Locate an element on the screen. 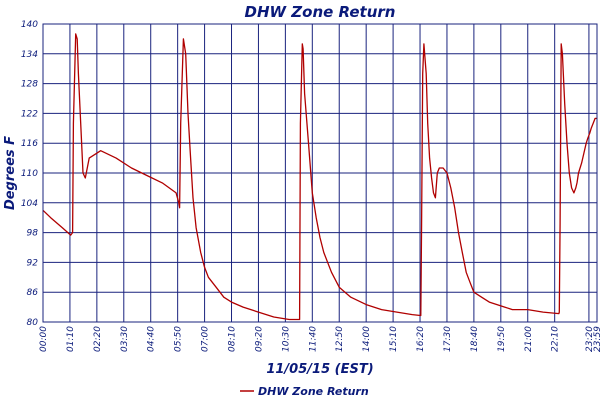  x-tick-label: 12:50 is located at coordinates (340, 339).